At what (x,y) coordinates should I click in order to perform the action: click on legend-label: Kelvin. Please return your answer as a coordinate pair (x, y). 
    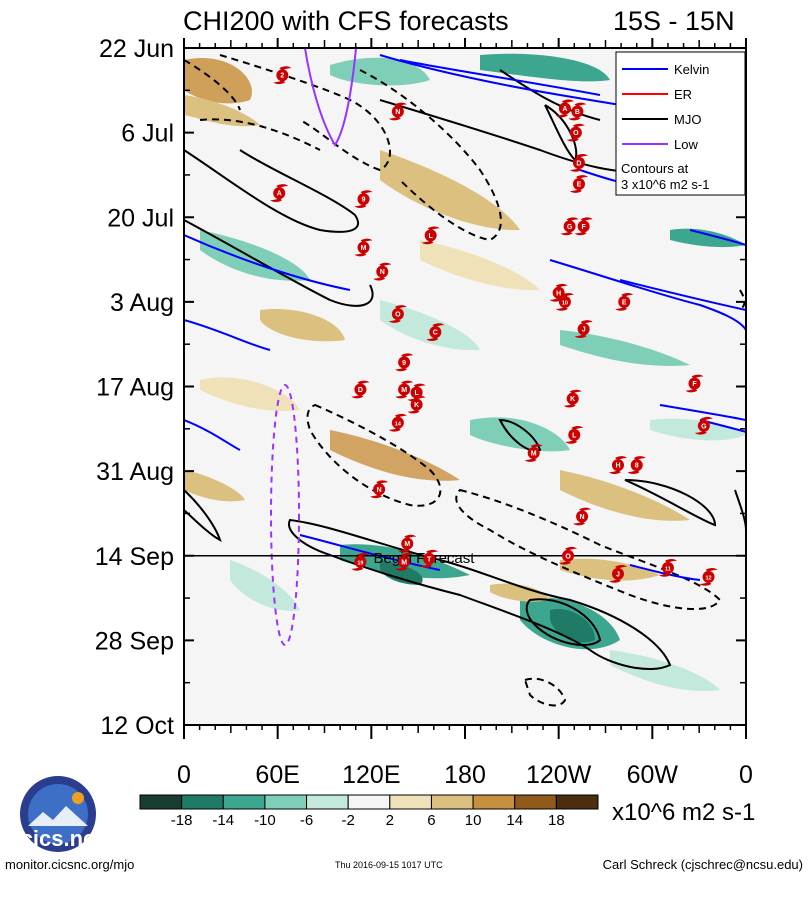
    Looking at the image, I should click on (691, 69).